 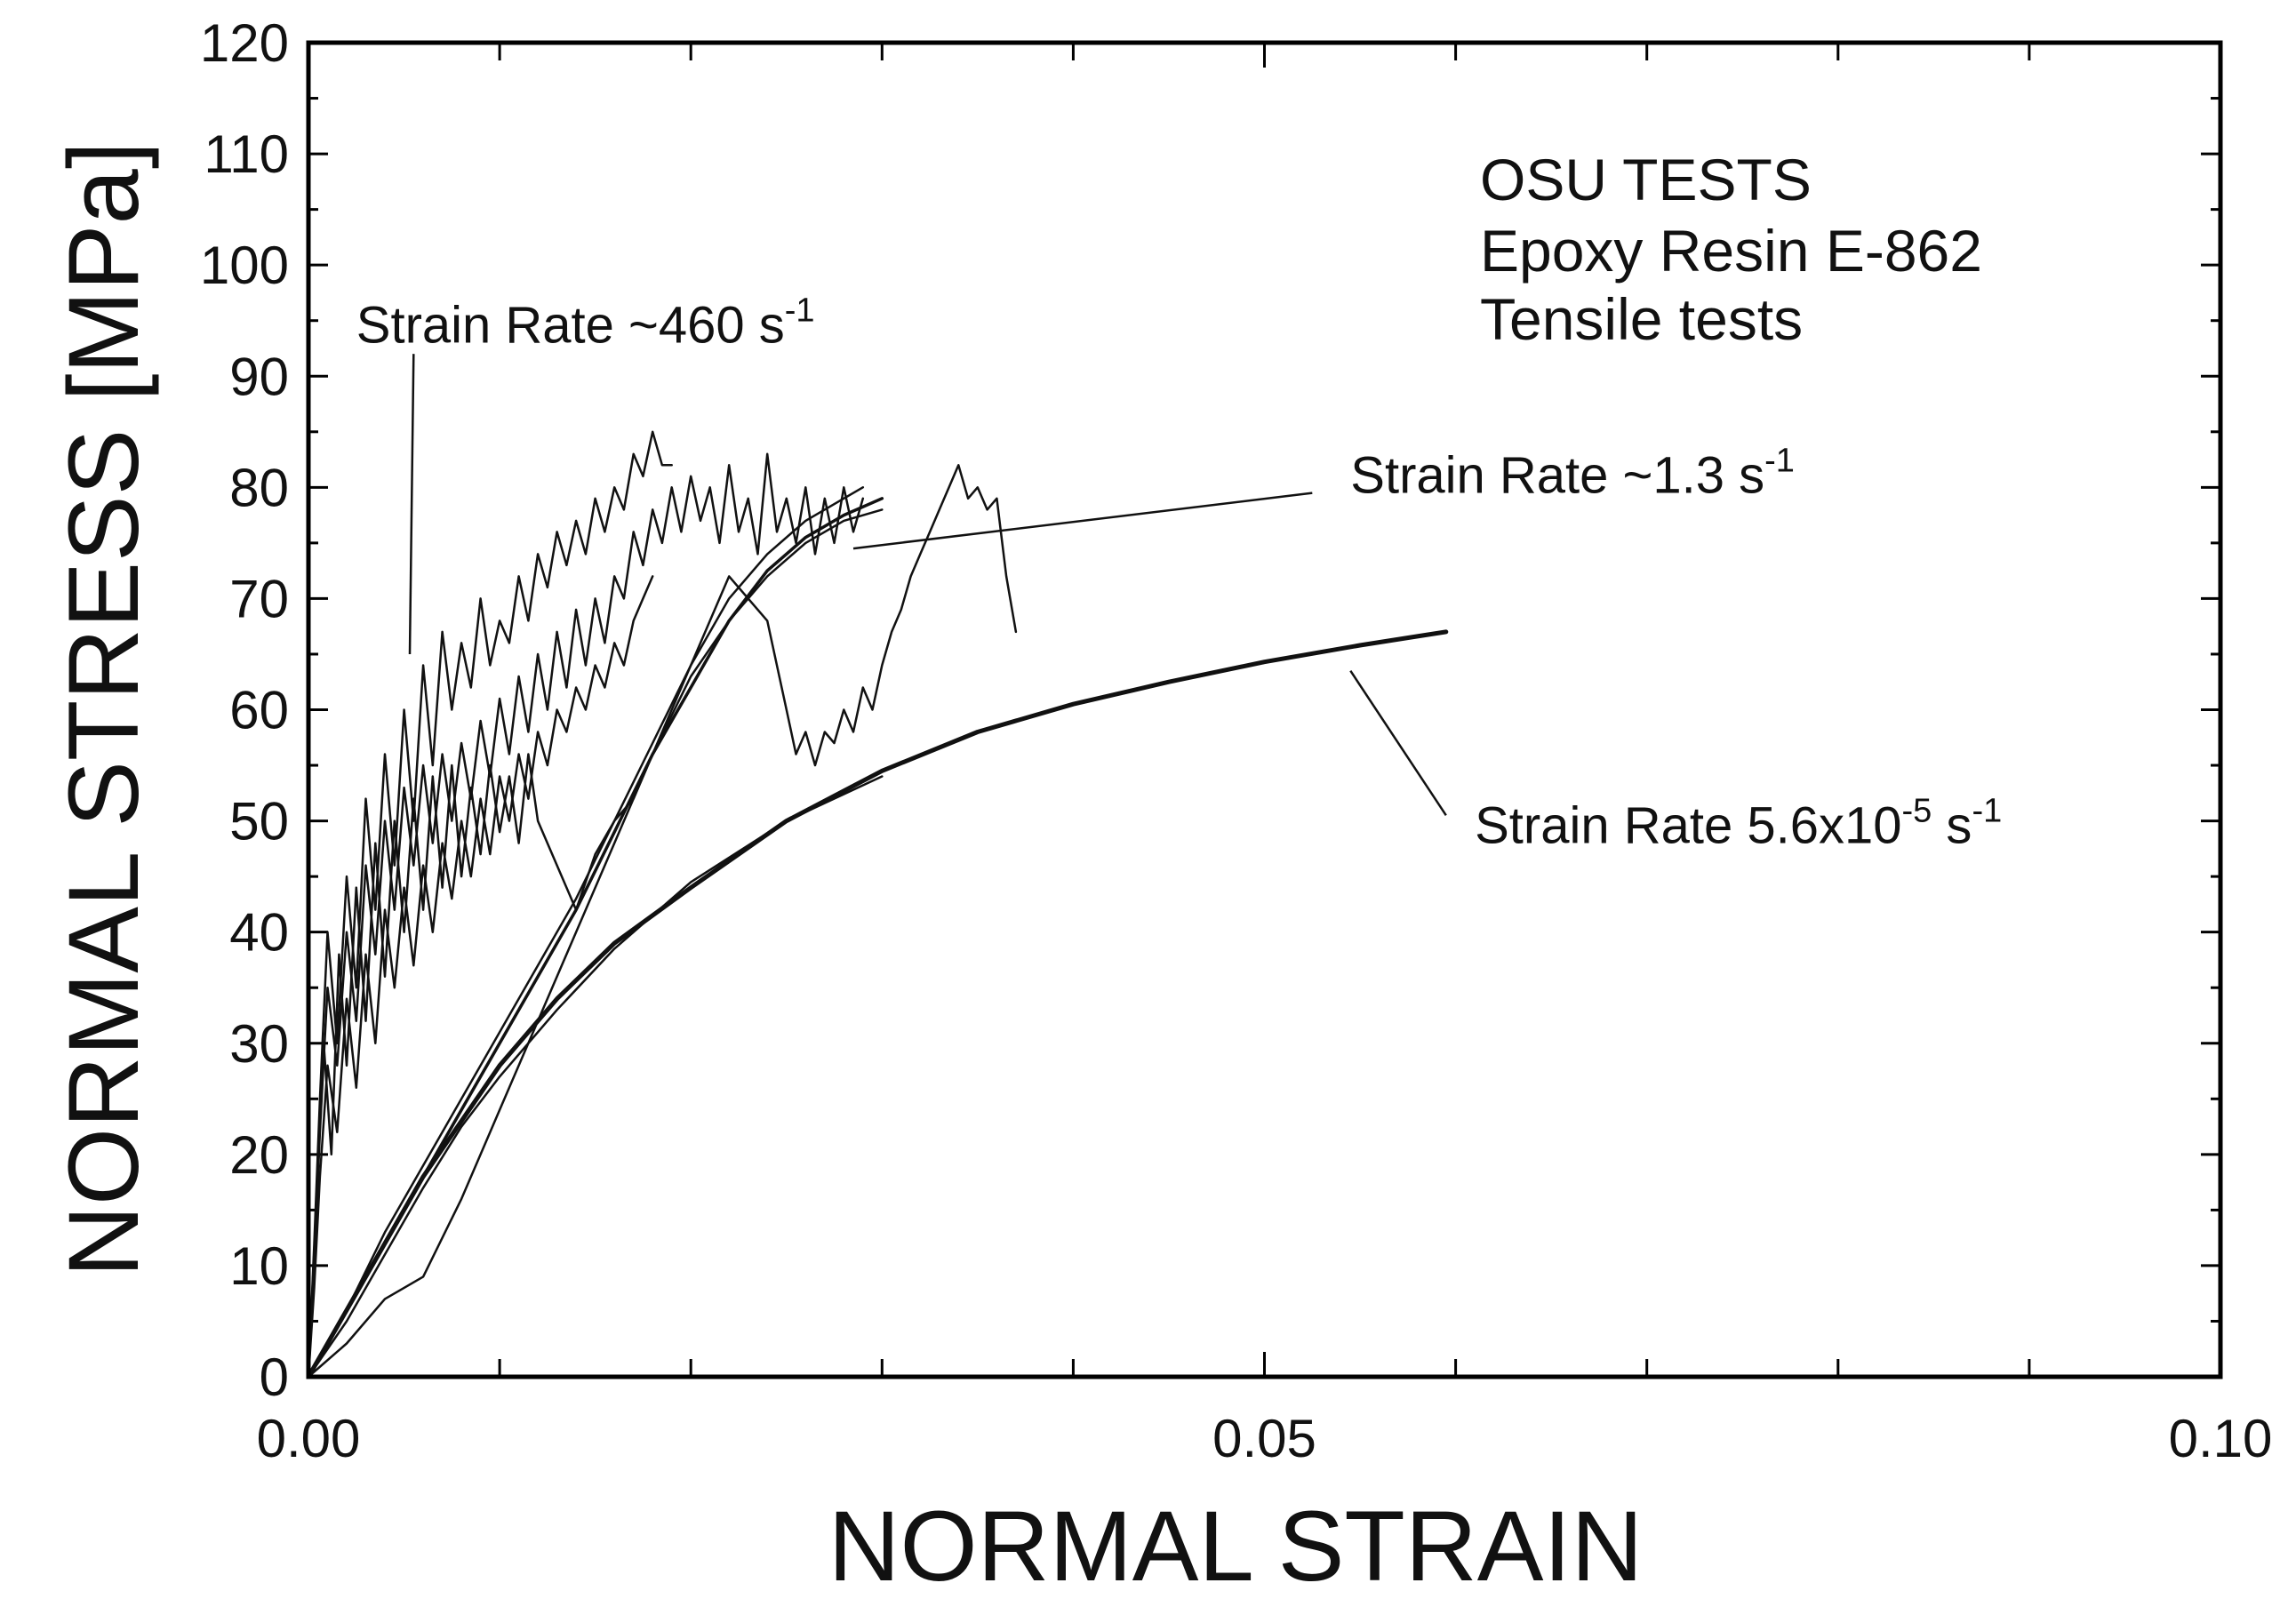 What do you see at coordinates (274, 1377) in the screenshot?
I see `y-tick-label: 0` at bounding box center [274, 1377].